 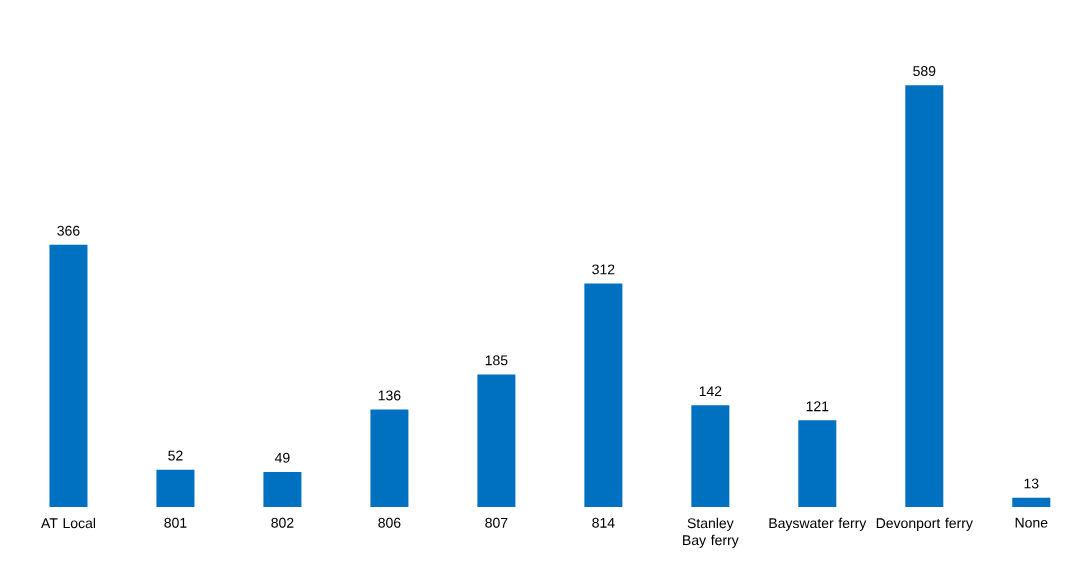 What do you see at coordinates (175, 522) in the screenshot?
I see `x-tick-label: 801` at bounding box center [175, 522].